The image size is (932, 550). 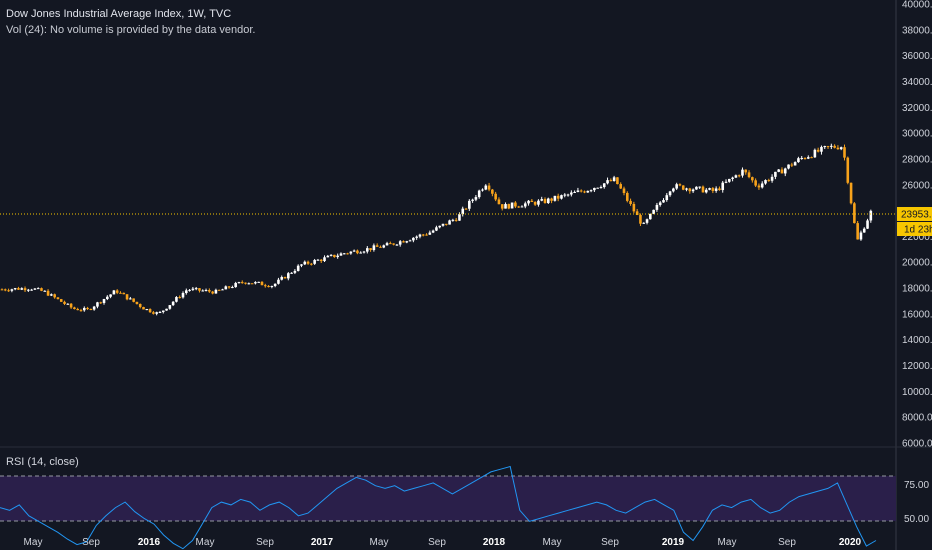 I want to click on price-label: 23953.2 1d 23h, so click(x=914, y=221).